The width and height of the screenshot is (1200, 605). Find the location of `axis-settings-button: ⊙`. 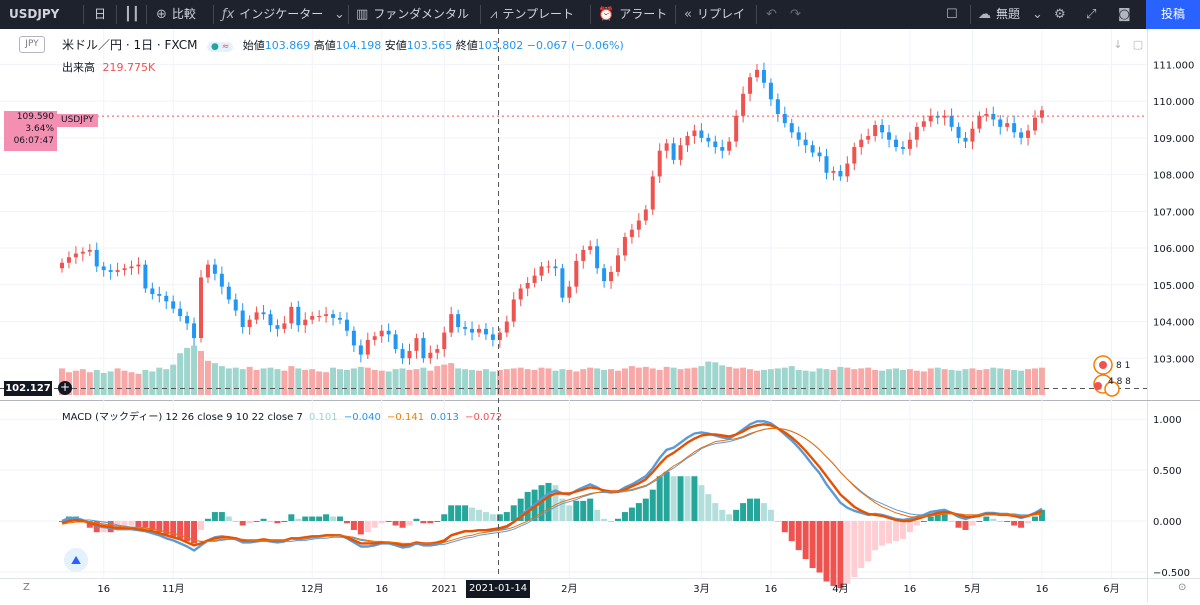

axis-settings-button: ⊙ is located at coordinates (1182, 587).